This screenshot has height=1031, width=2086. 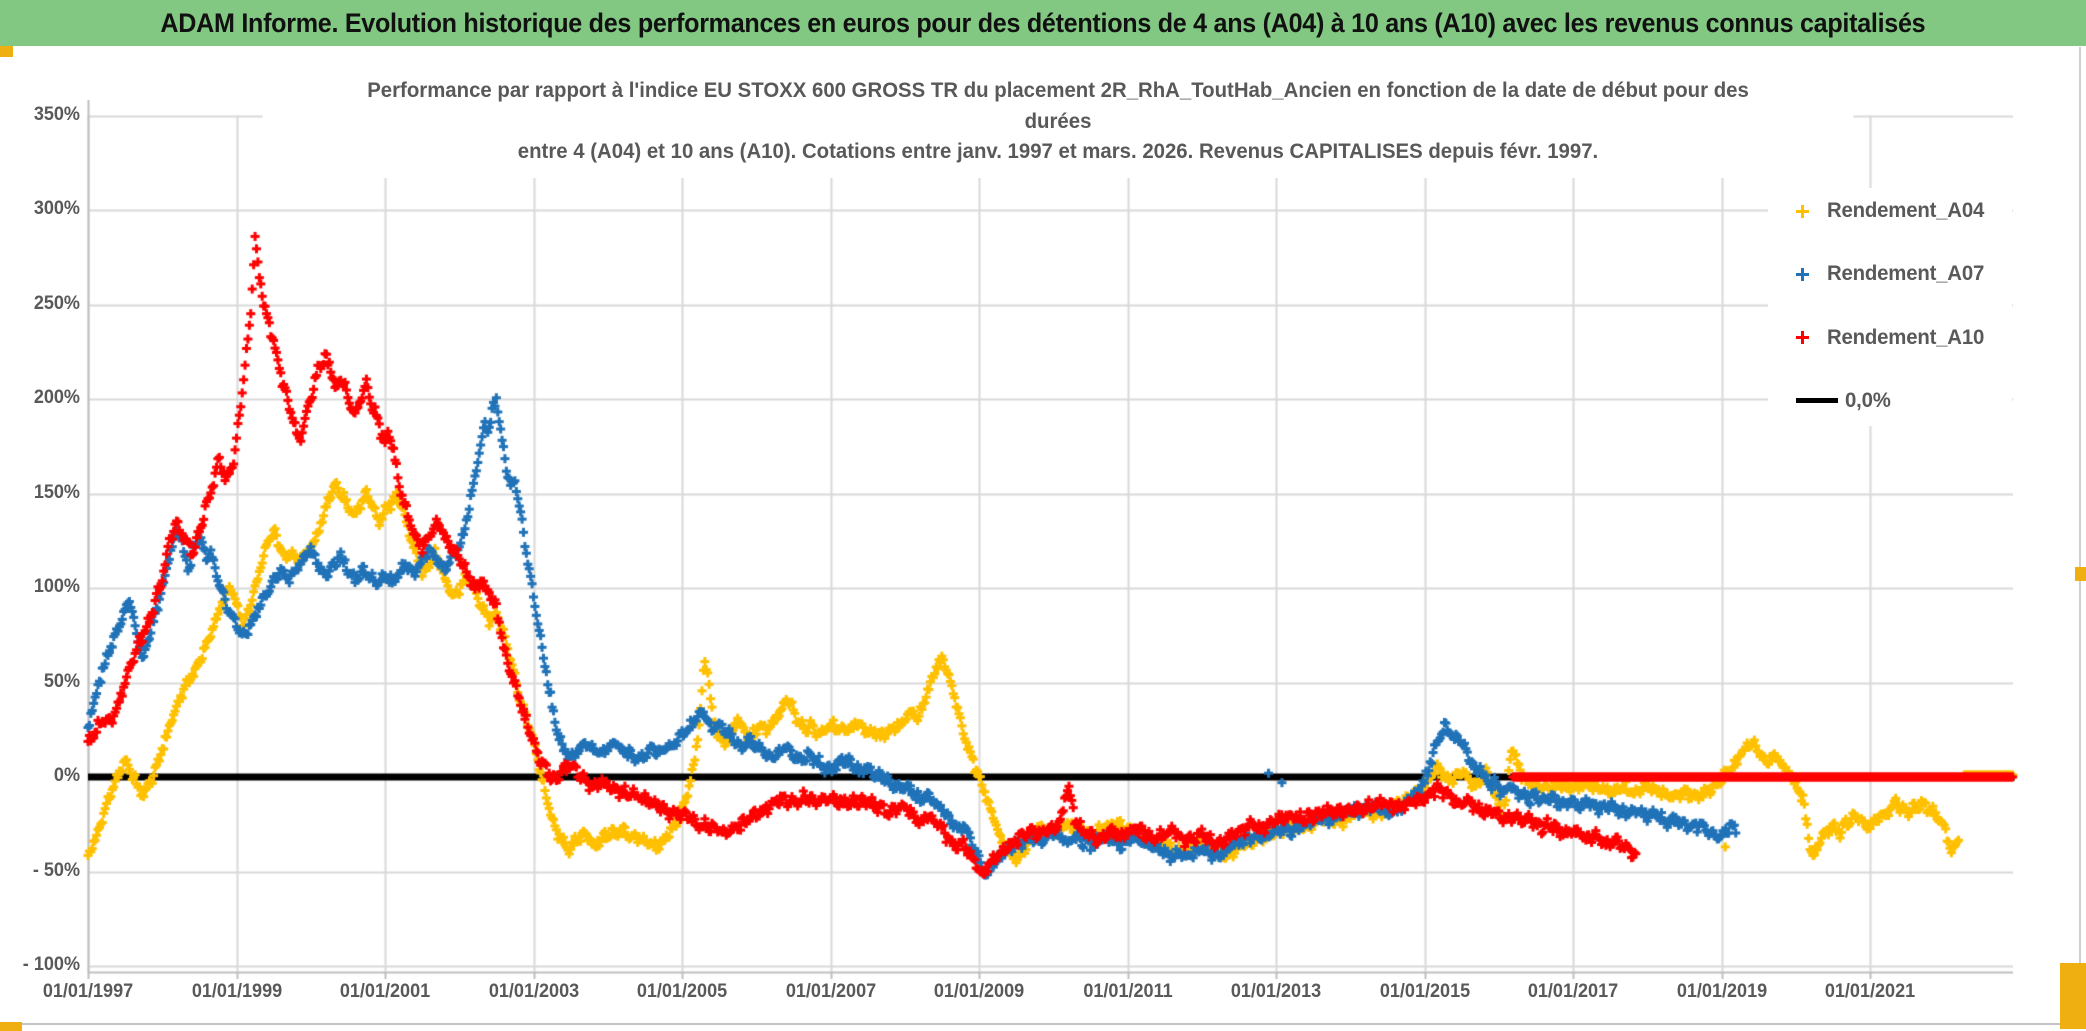 I want to click on legend-label: 0,0%, so click(x=1868, y=400).